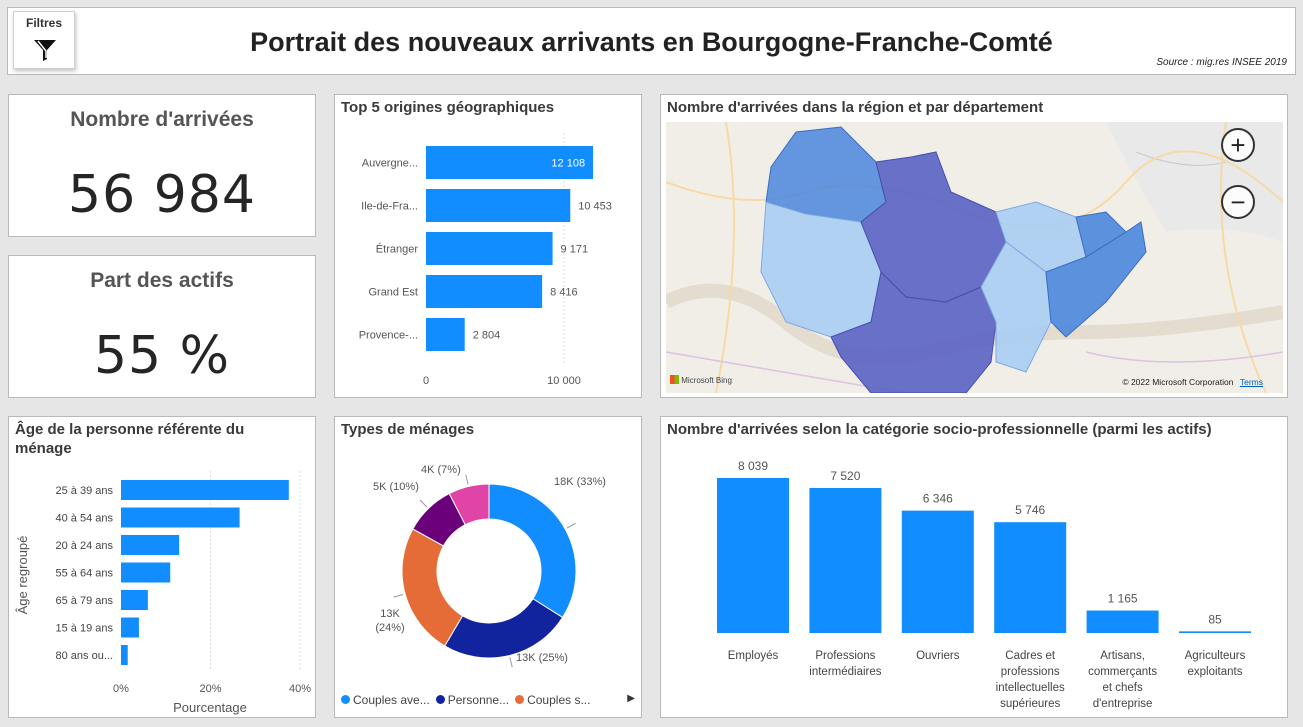  I want to click on data-label: 8 039, so click(753, 466).